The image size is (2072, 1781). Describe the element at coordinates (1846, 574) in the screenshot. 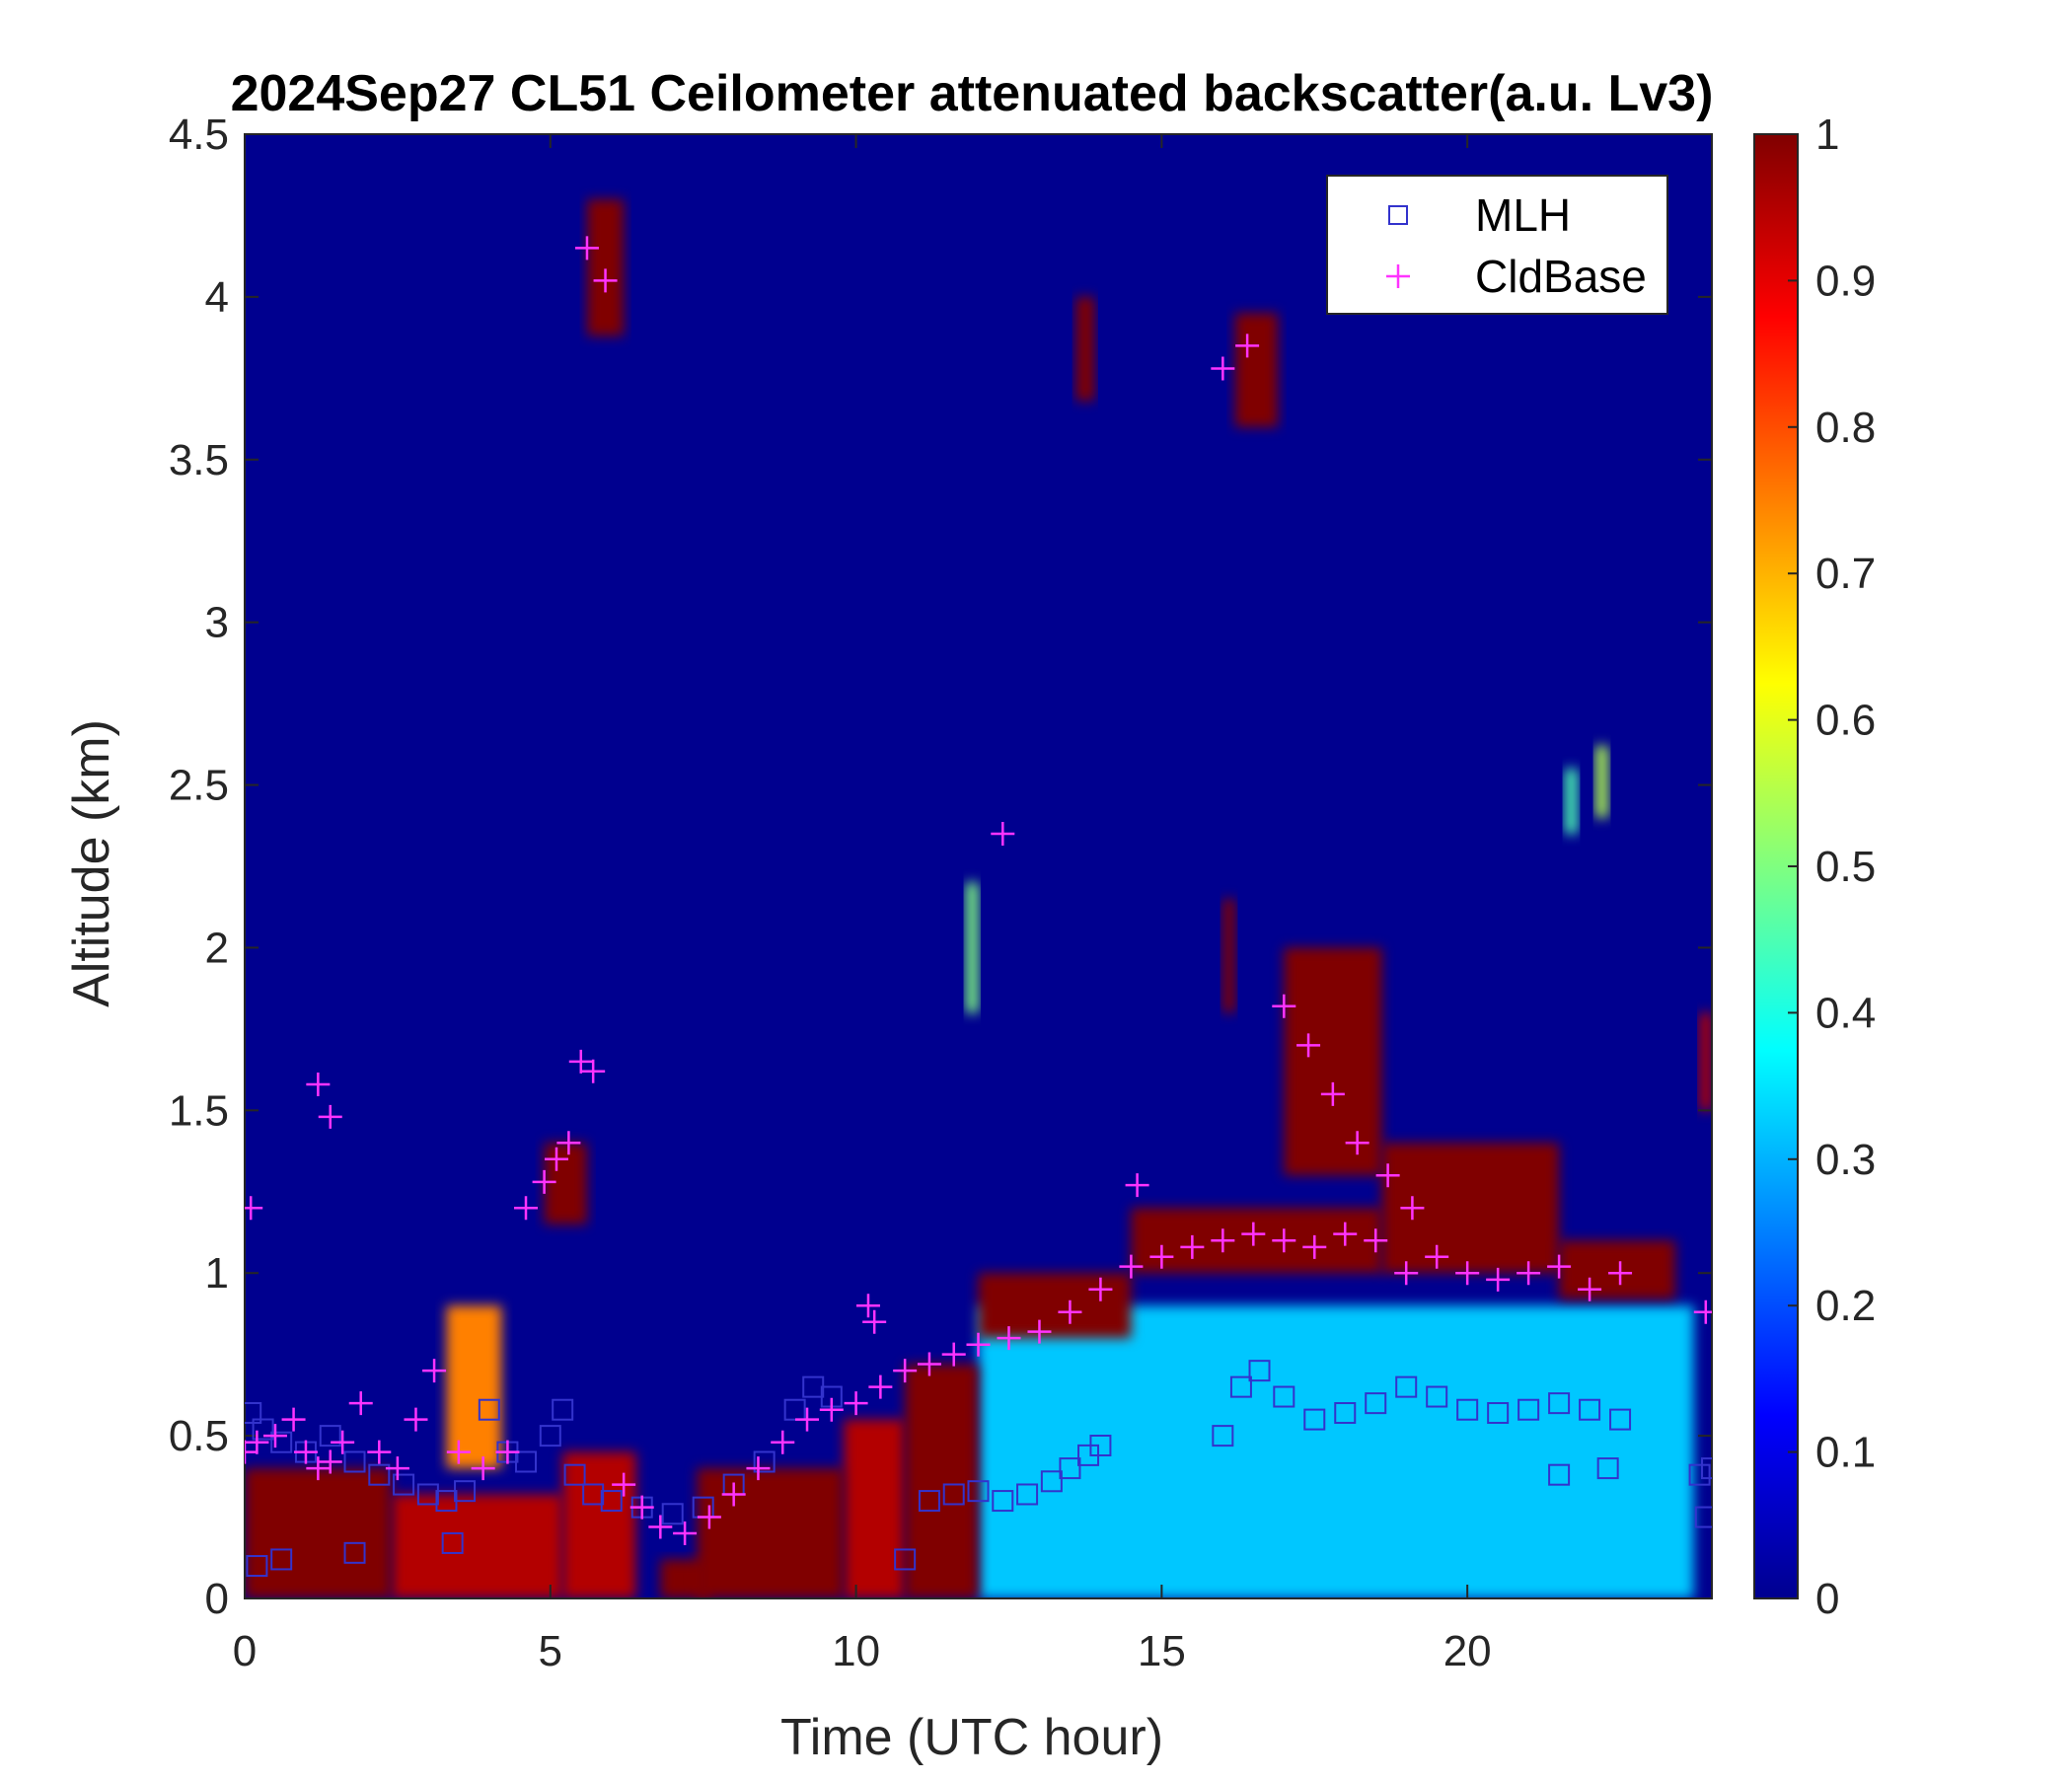

I see `colorbar-tick-label: 0.7` at that location.